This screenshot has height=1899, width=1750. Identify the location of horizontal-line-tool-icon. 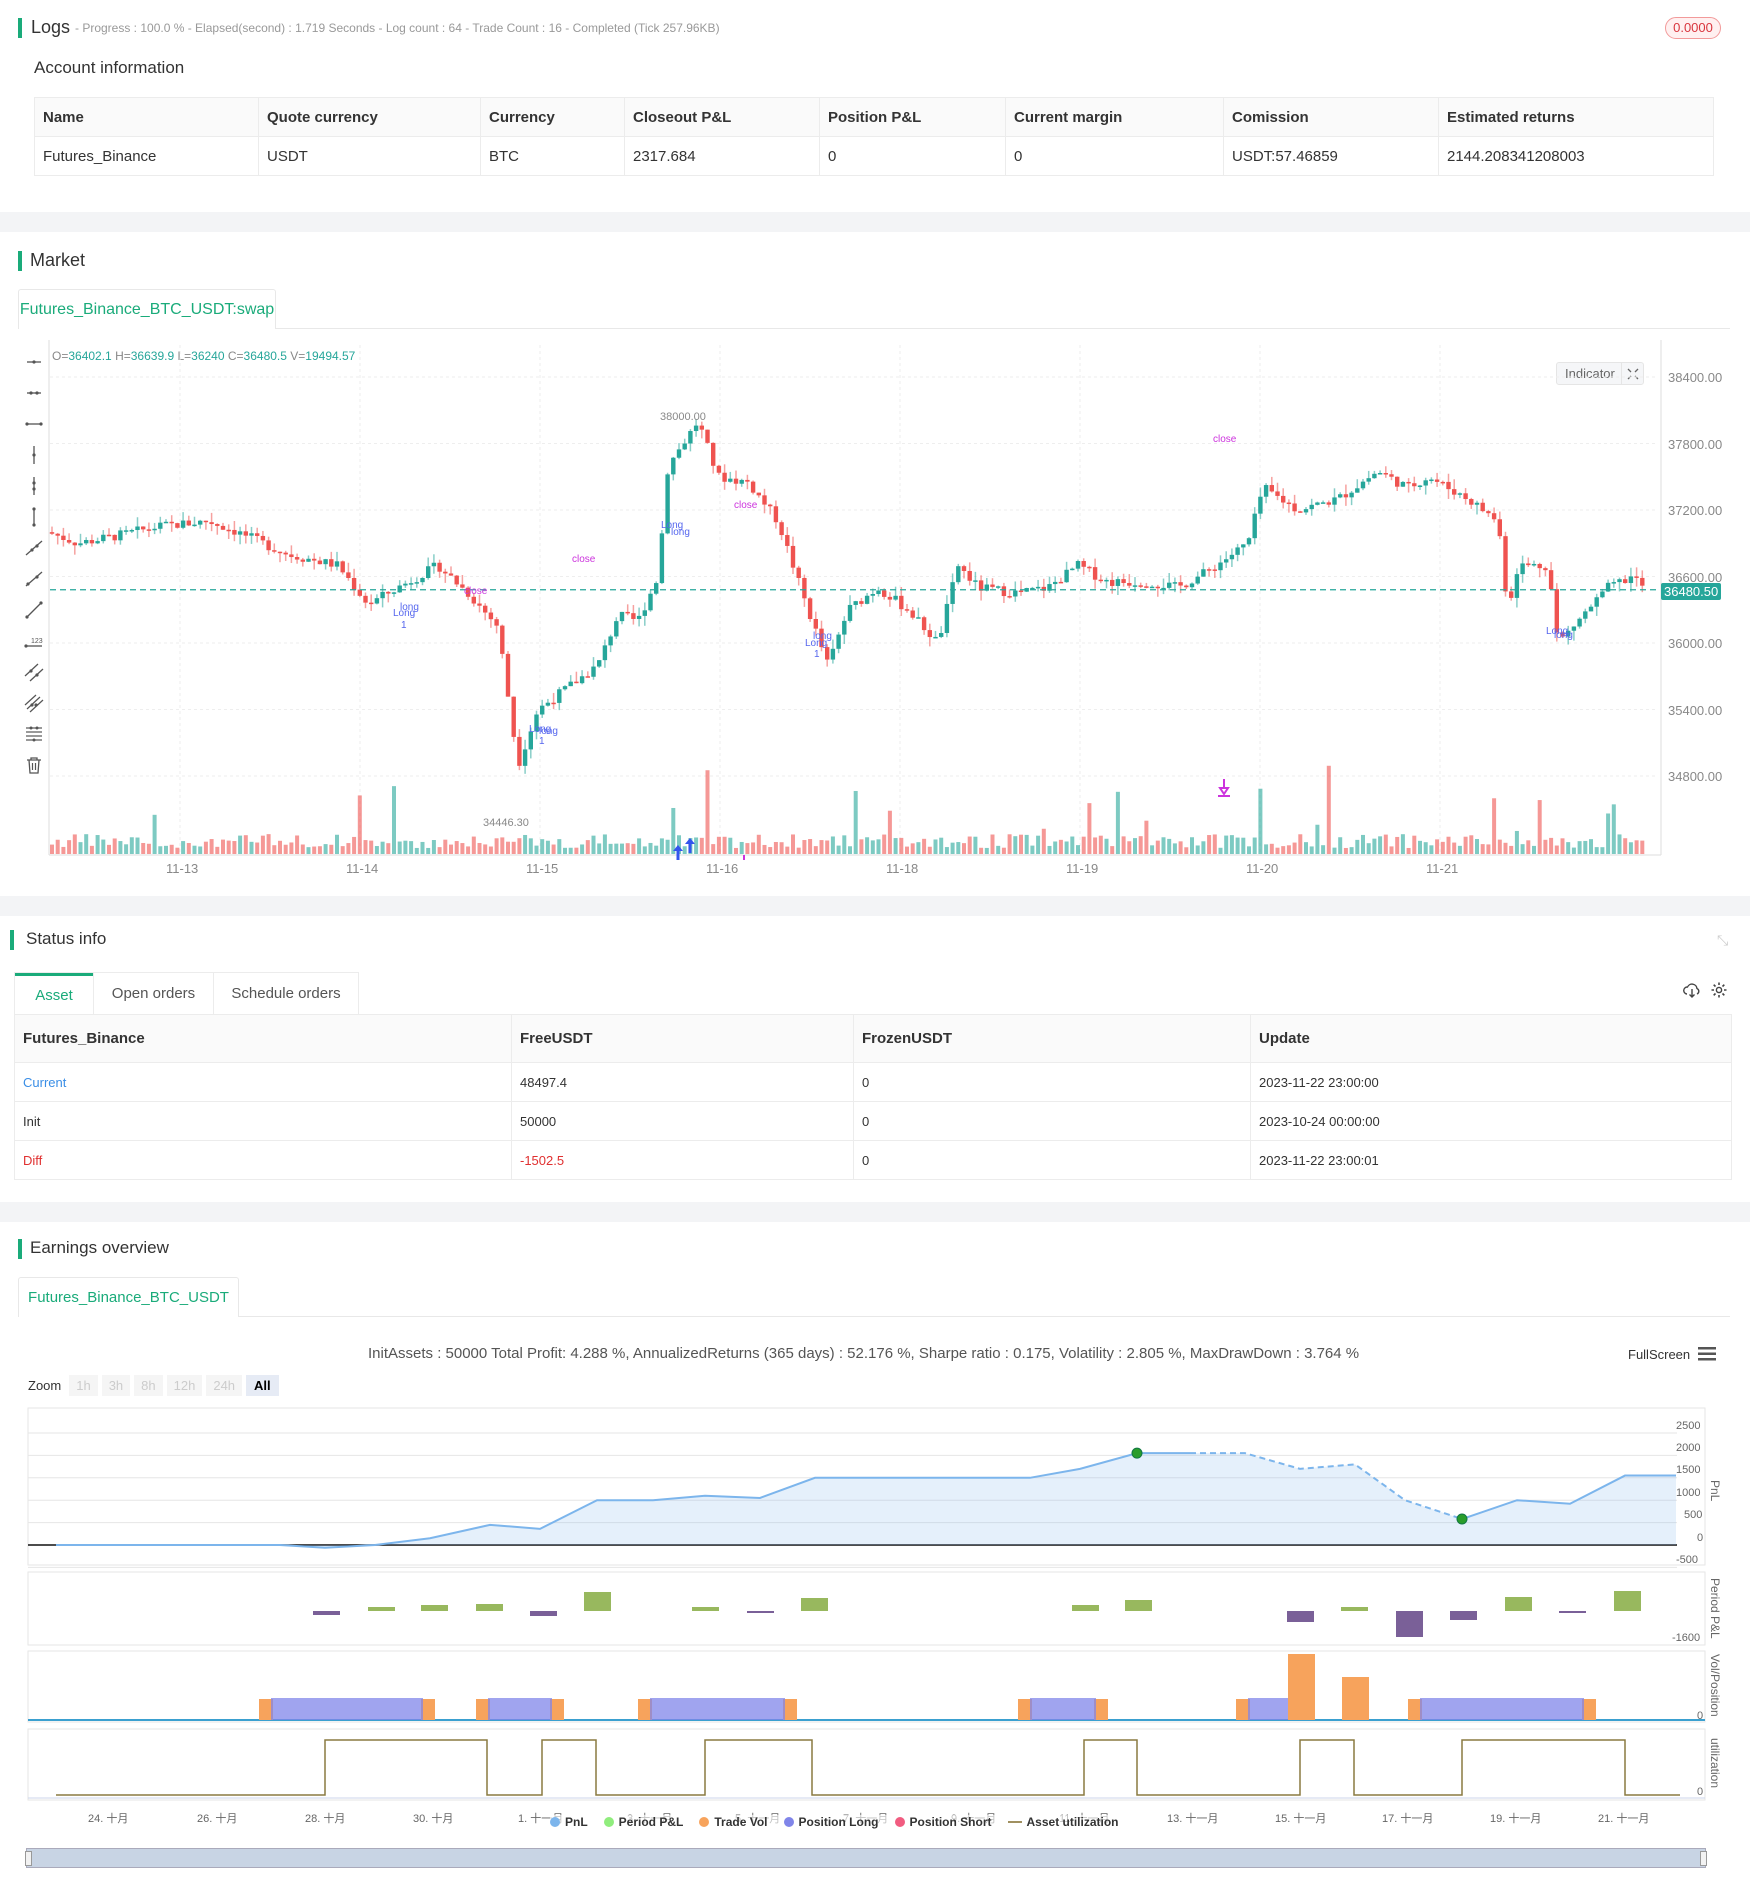
(34, 424).